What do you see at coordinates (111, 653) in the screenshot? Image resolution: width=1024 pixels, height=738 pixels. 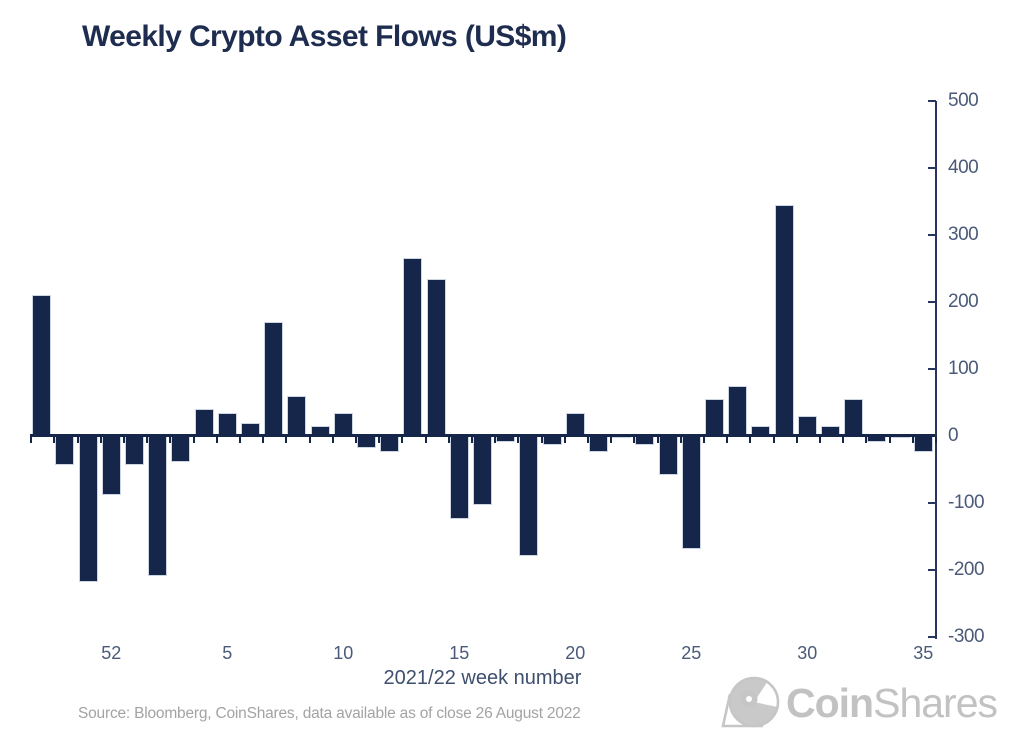 I see `x-axis-tick-label-week-52: 52` at bounding box center [111, 653].